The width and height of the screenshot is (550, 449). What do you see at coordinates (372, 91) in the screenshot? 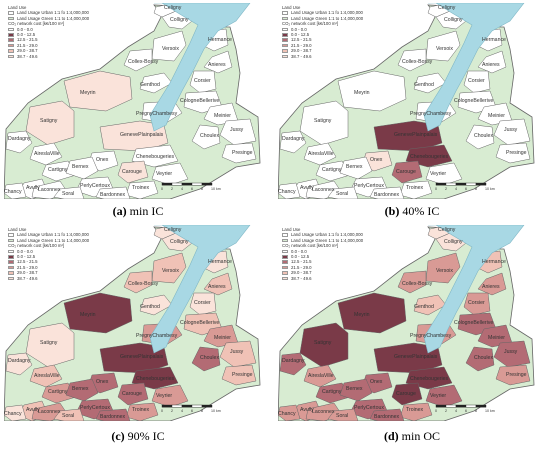
I see `commune-meyrin` at bounding box center [372, 91].